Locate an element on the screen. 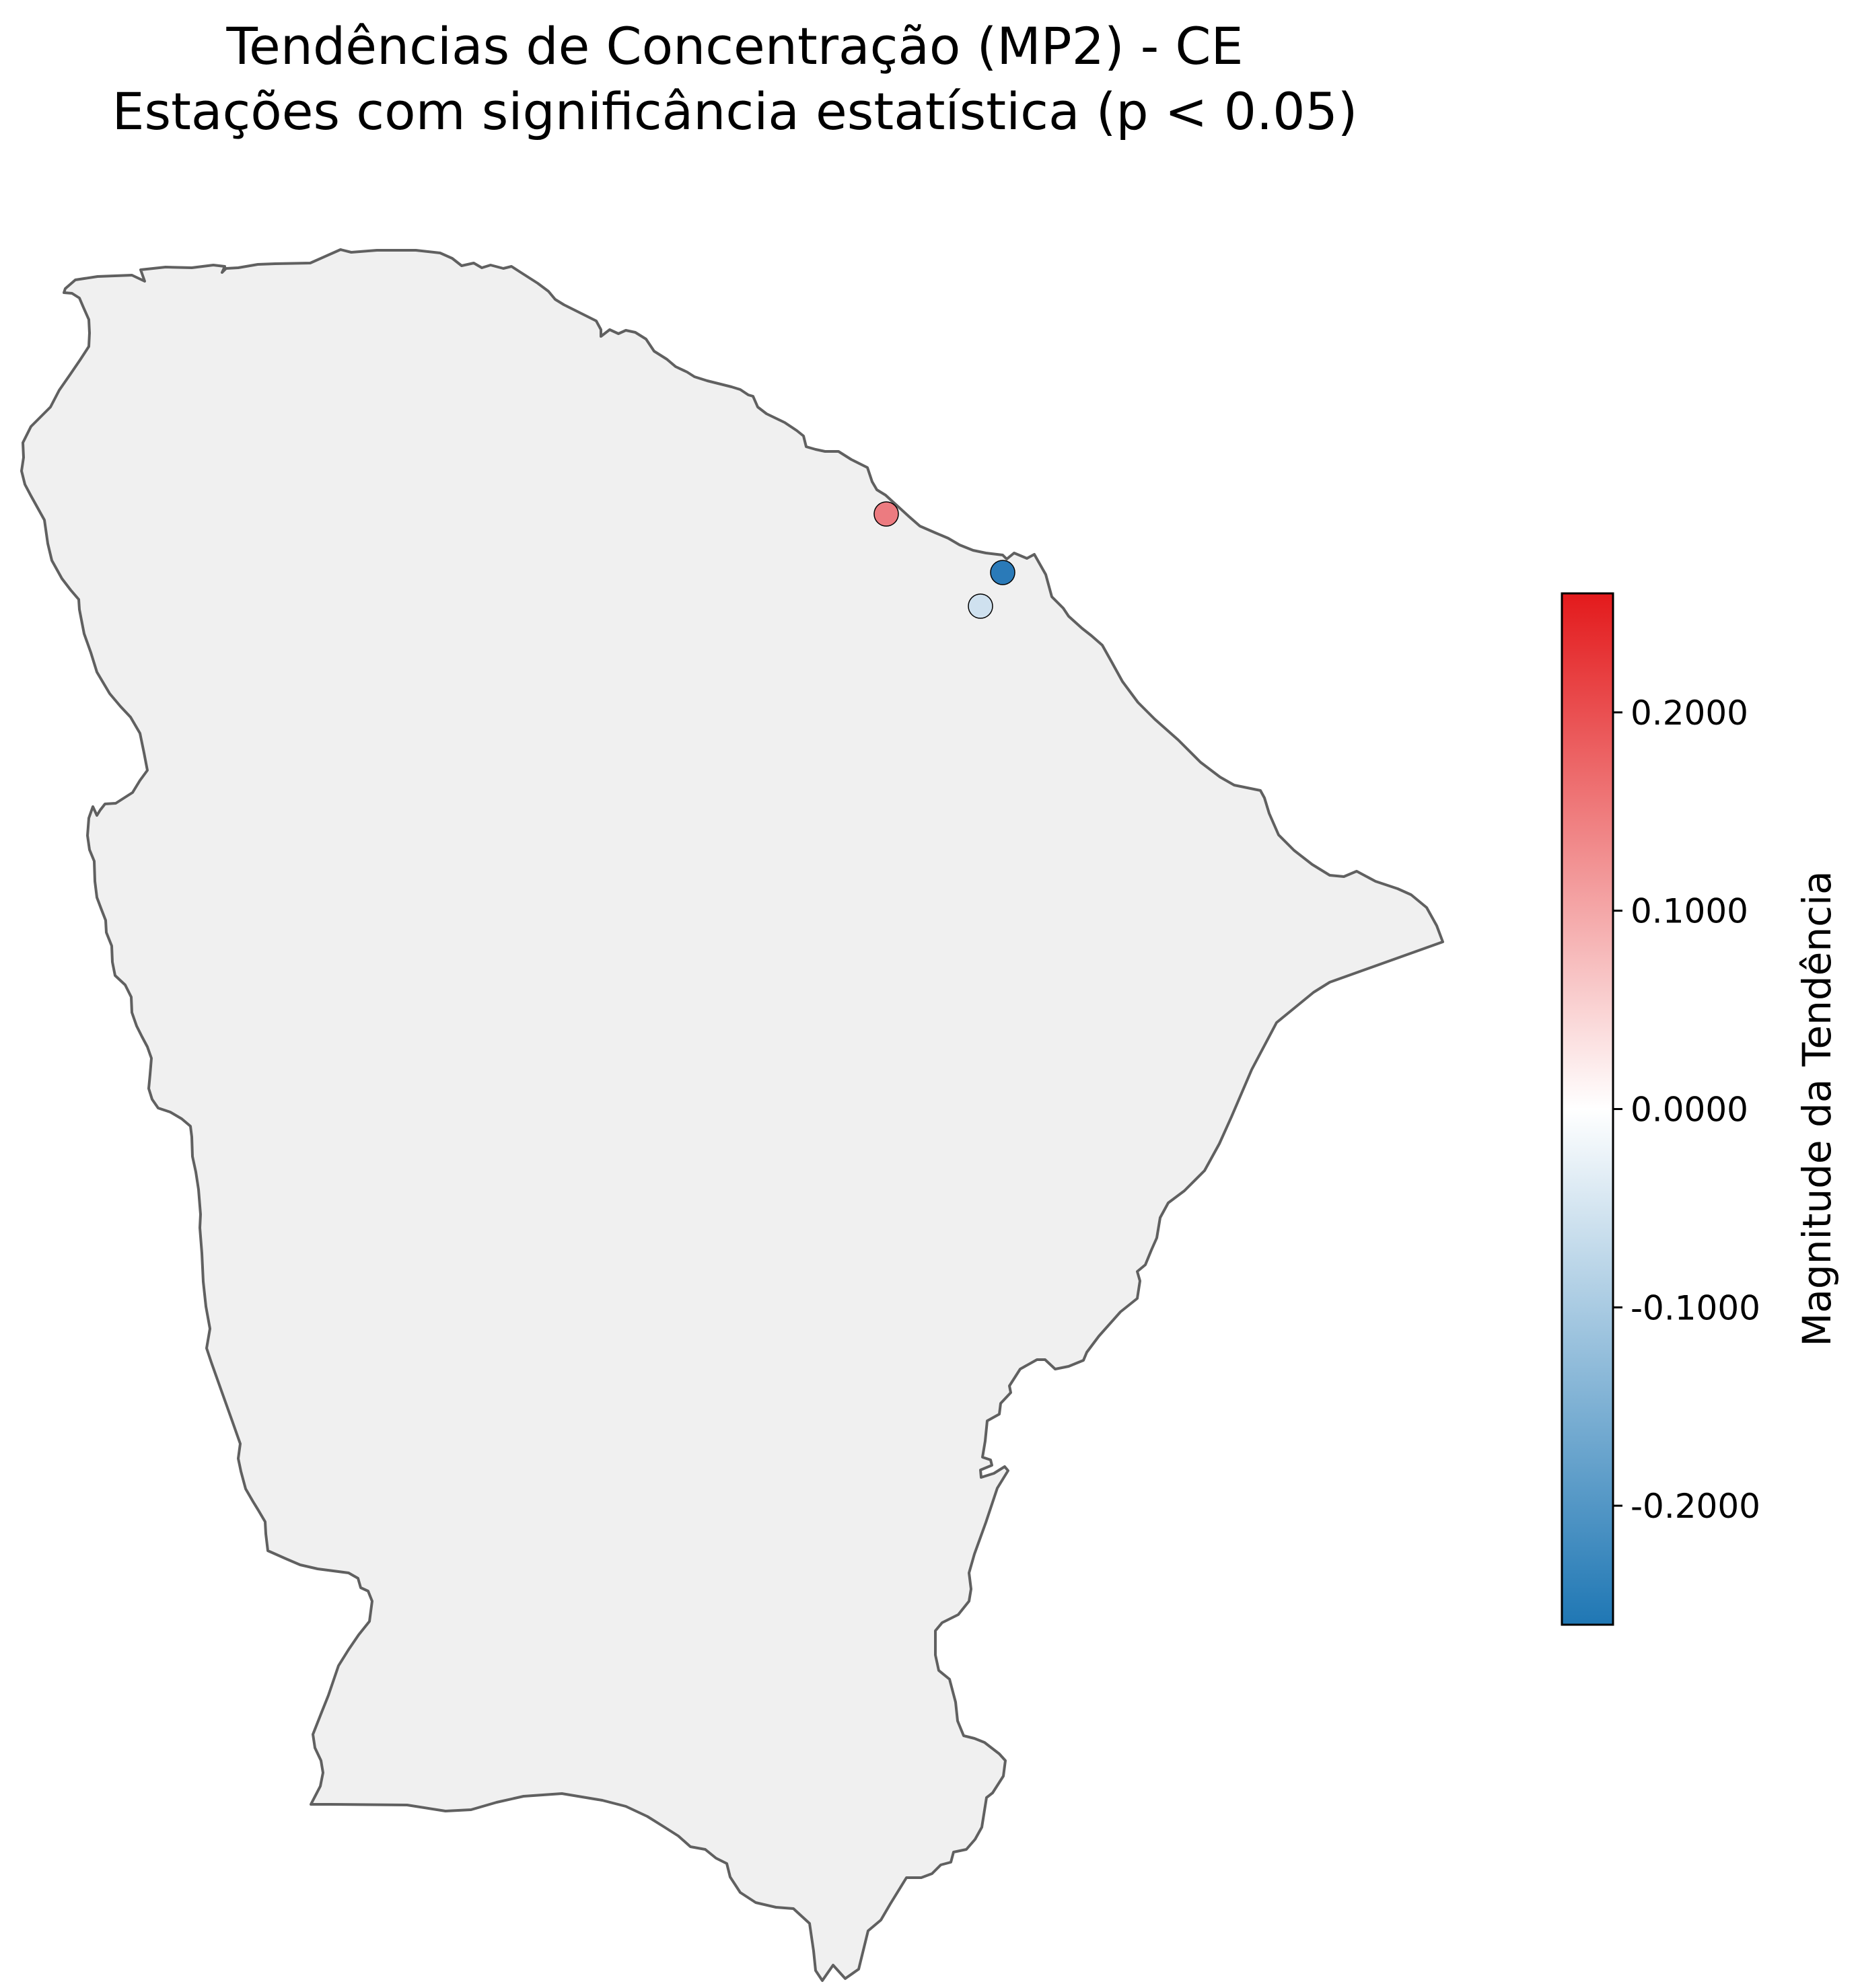 The image size is (1860, 1988). colorbar-gradient is located at coordinates (1587, 1109).